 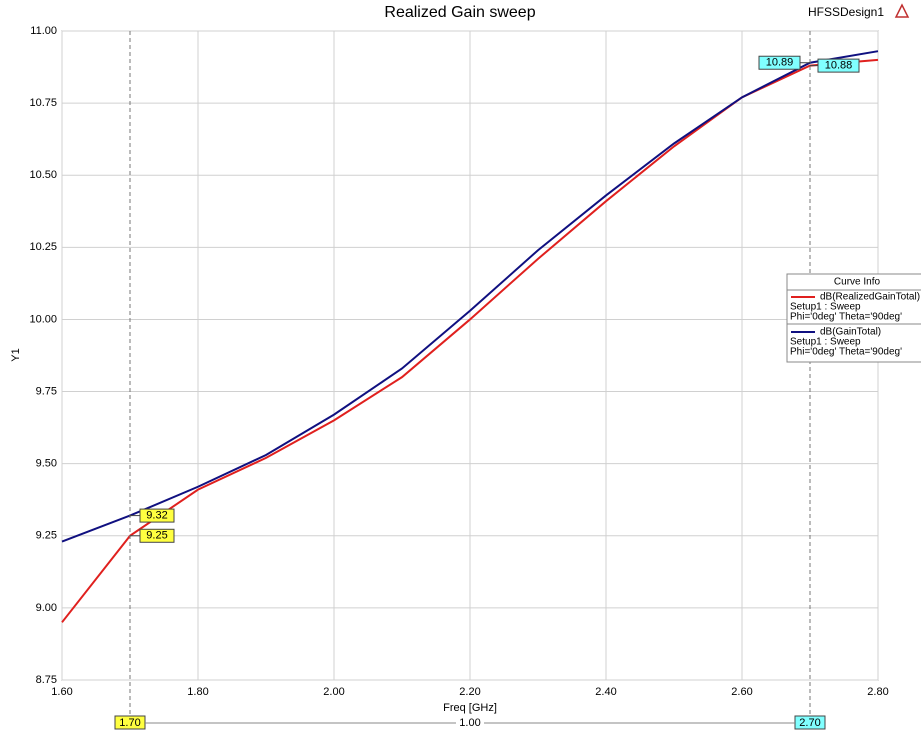 I want to click on legend-box, so click(x=853, y=318).